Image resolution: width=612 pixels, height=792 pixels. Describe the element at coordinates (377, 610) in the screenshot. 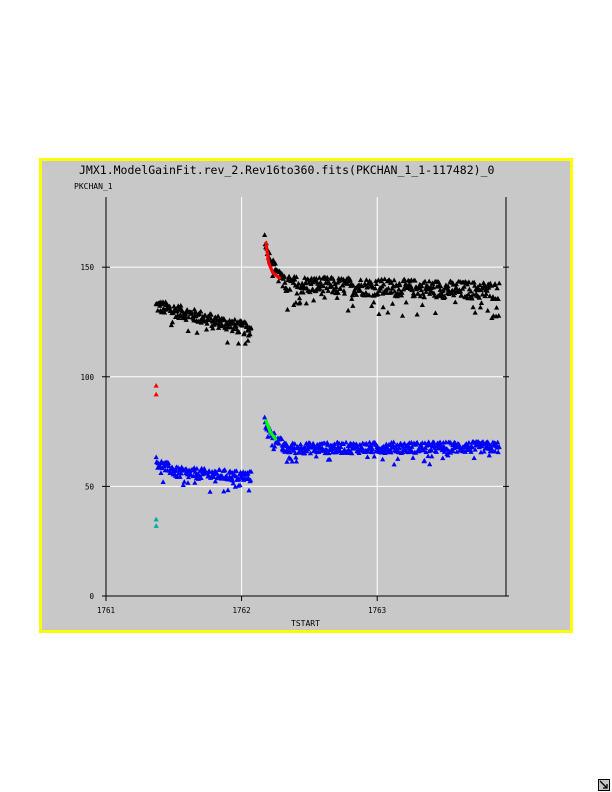

I see `x-tick-label: 1763` at that location.